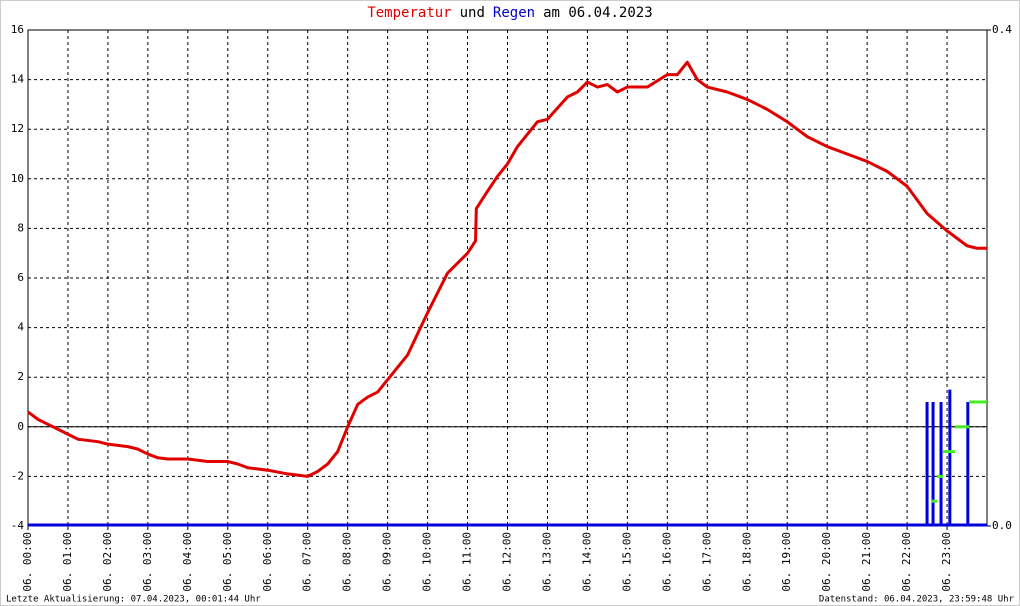 This screenshot has height=606, width=1020. What do you see at coordinates (626, 562) in the screenshot?
I see `x-tick-label: 06. 15:00` at bounding box center [626, 562].